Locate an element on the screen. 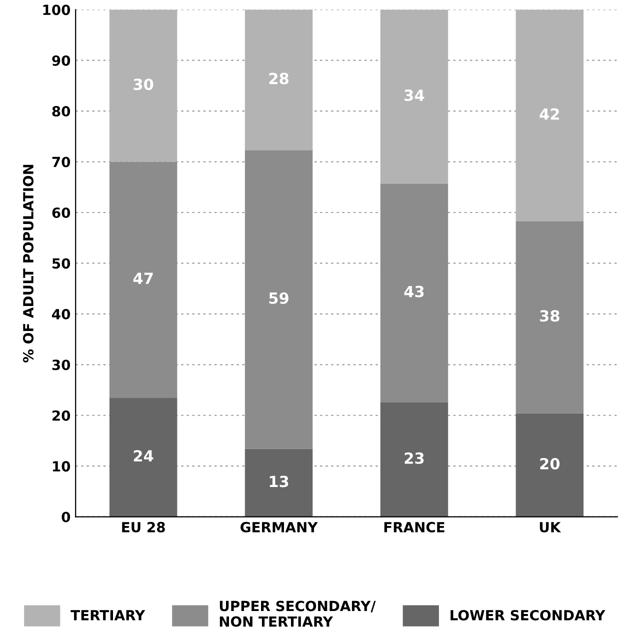  y-tick-label: 50 is located at coordinates (61, 263).